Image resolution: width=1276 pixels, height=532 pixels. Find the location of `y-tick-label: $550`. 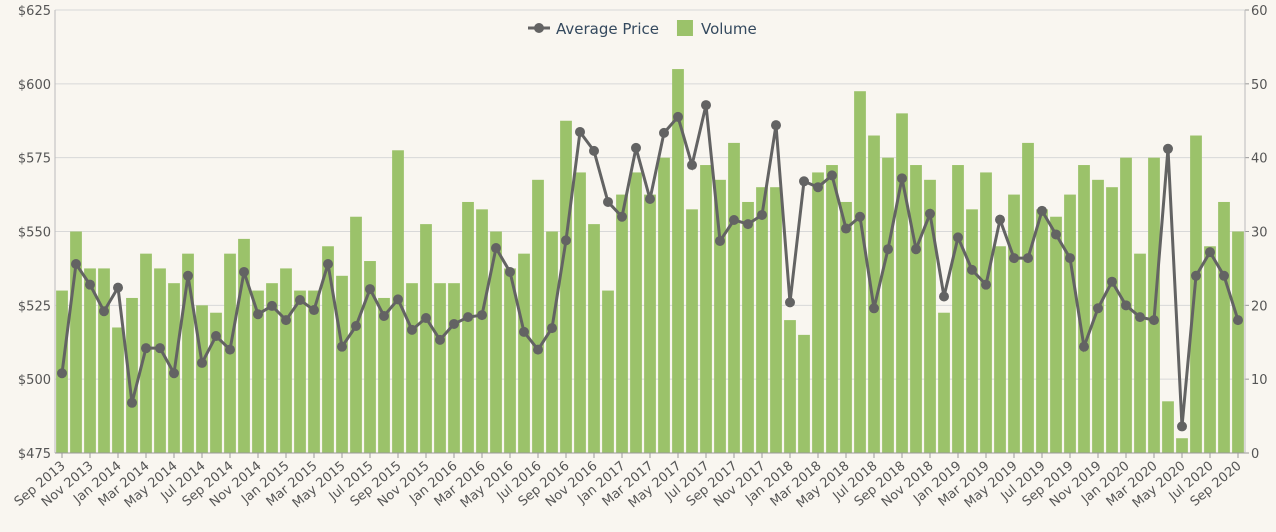

y-tick-label: $550 is located at coordinates (34, 233).